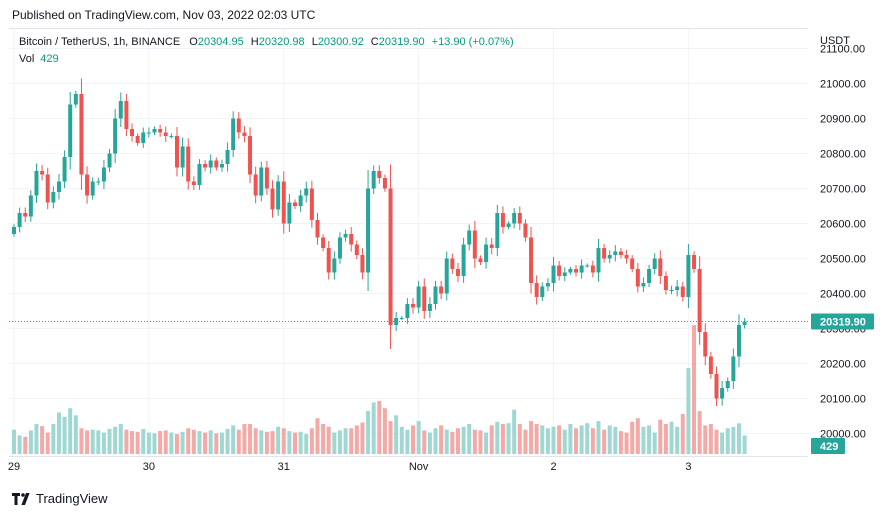  I want to click on low-key: L, so click(314, 42).